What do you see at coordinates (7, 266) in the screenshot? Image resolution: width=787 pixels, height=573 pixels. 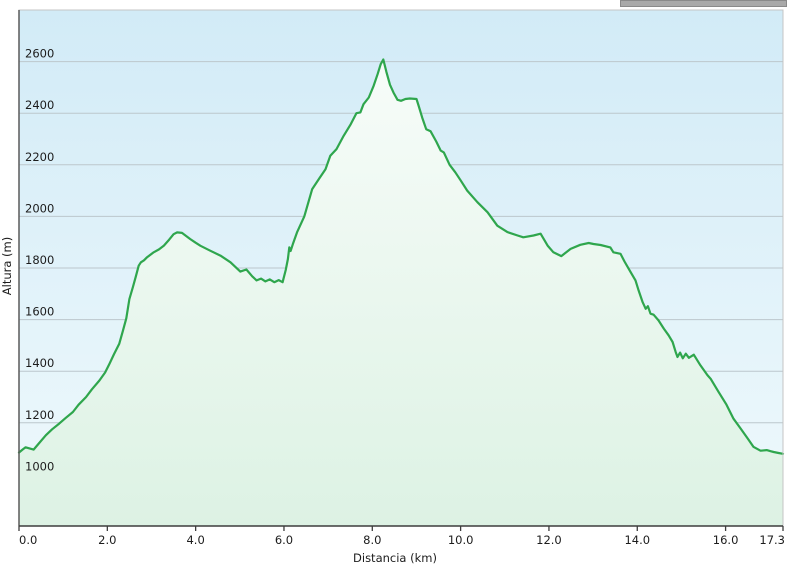 I see `y-axis-title: Altura (m)` at bounding box center [7, 266].